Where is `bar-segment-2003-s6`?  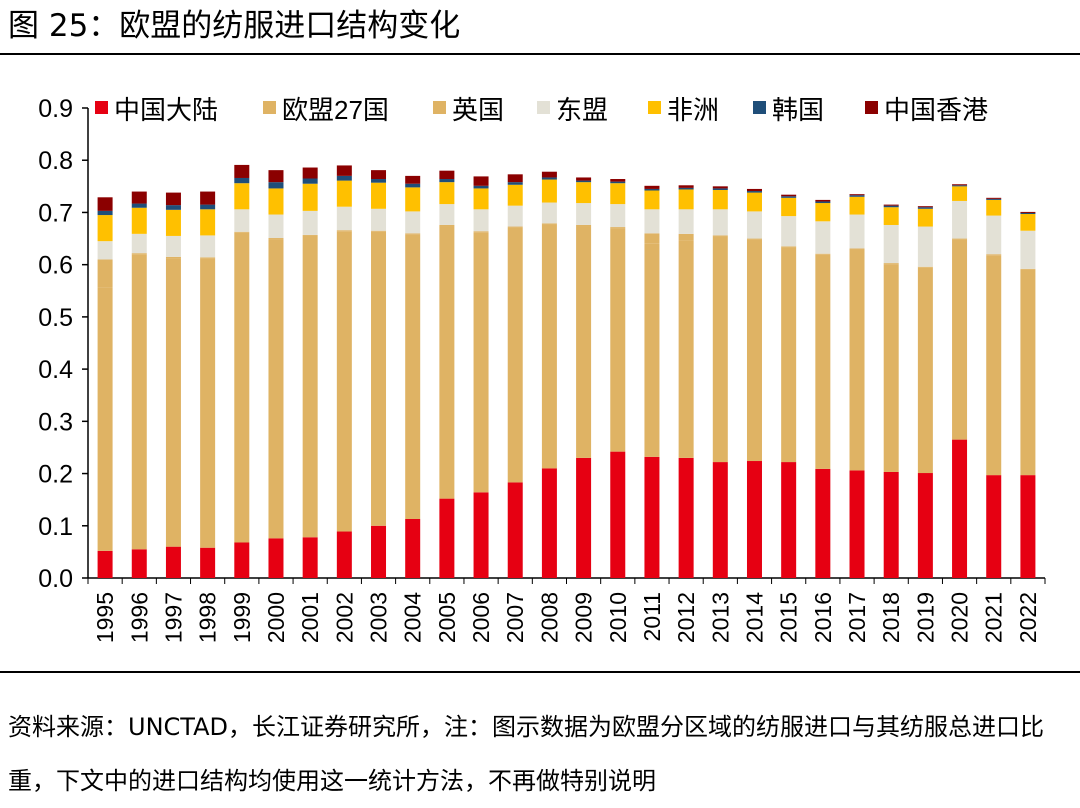 bar-segment-2003-s6 is located at coordinates (379, 175).